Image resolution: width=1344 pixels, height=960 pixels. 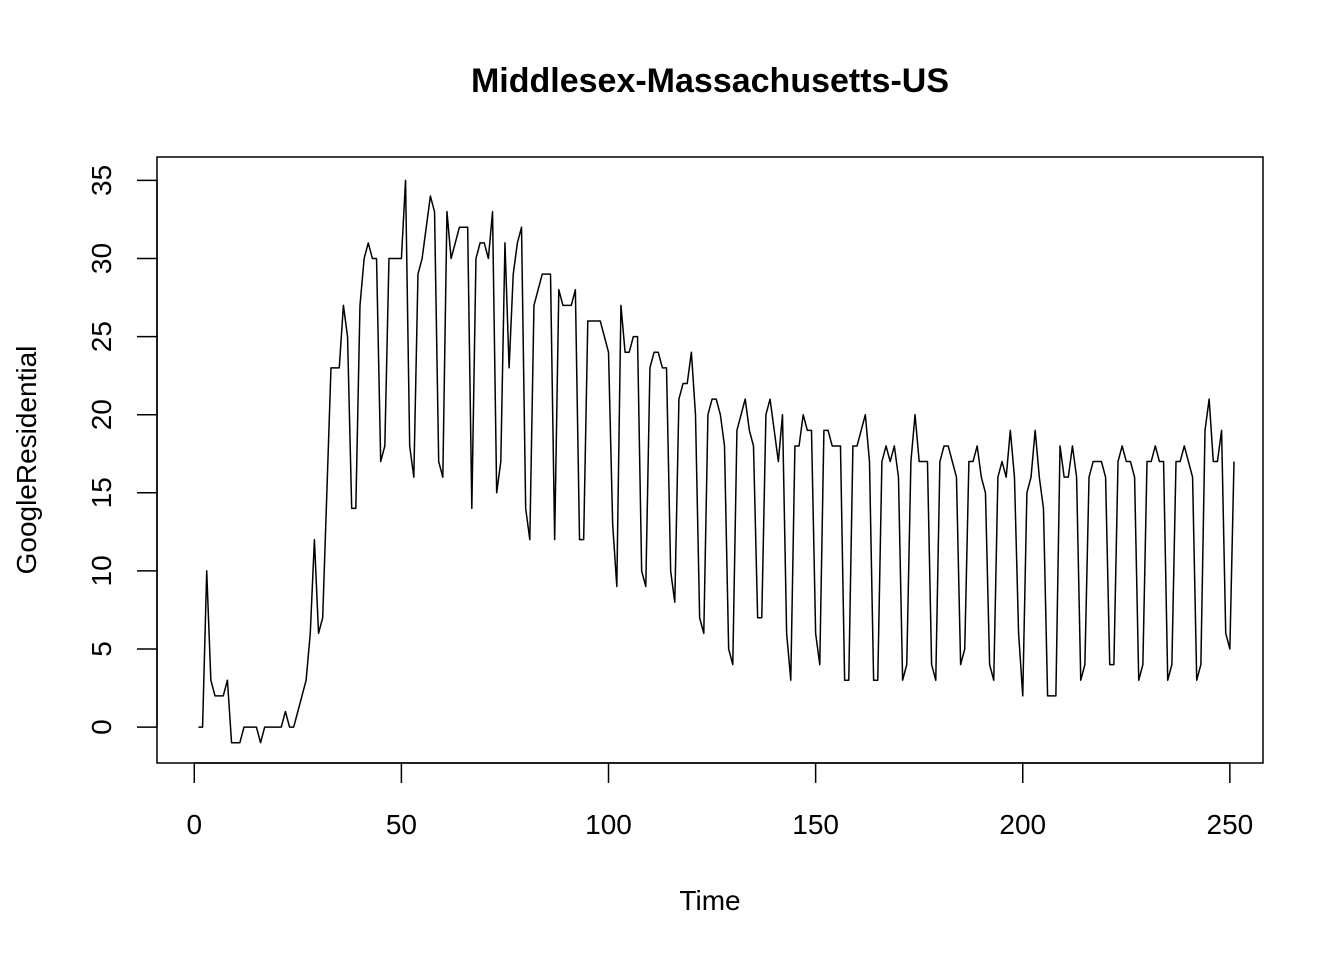 What do you see at coordinates (101, 258) in the screenshot?
I see `y-tick-label: 30` at bounding box center [101, 258].